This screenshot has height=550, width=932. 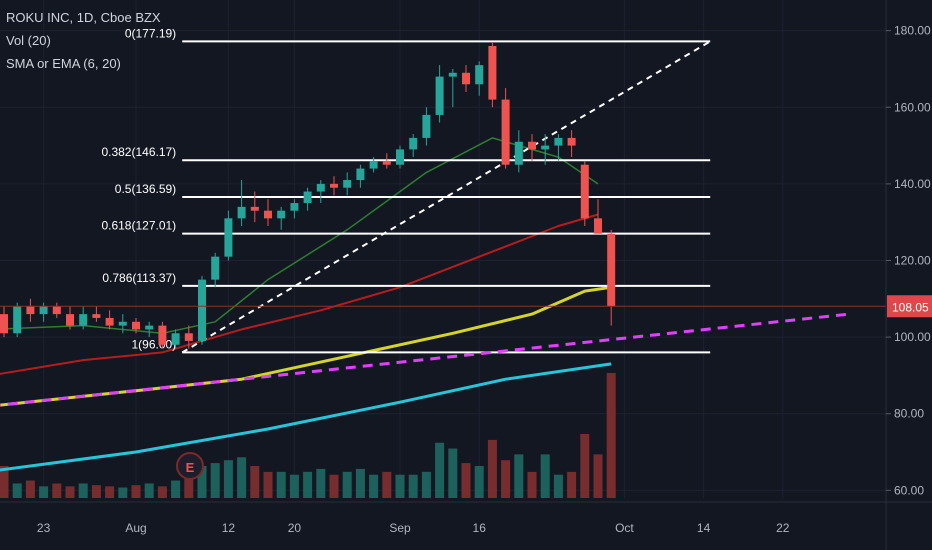 What do you see at coordinates (306, 346) in the screenshot?
I see `ma-line-sma_yellow` at bounding box center [306, 346].